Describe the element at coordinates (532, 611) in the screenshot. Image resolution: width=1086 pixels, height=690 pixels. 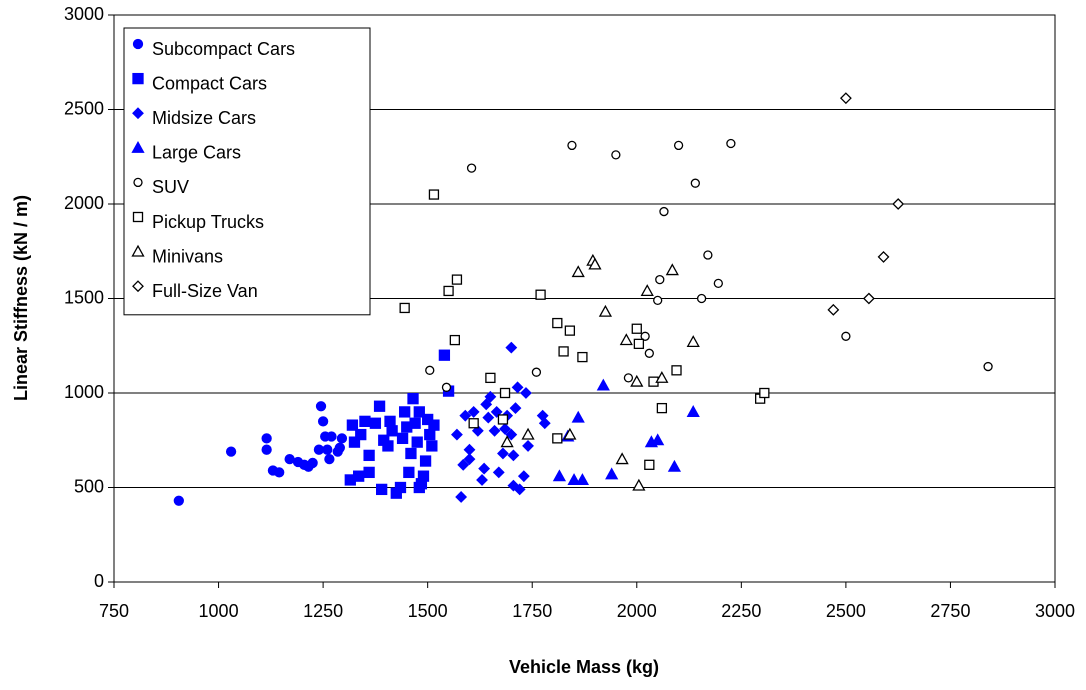
I see `x-tick-label: 1750` at that location.